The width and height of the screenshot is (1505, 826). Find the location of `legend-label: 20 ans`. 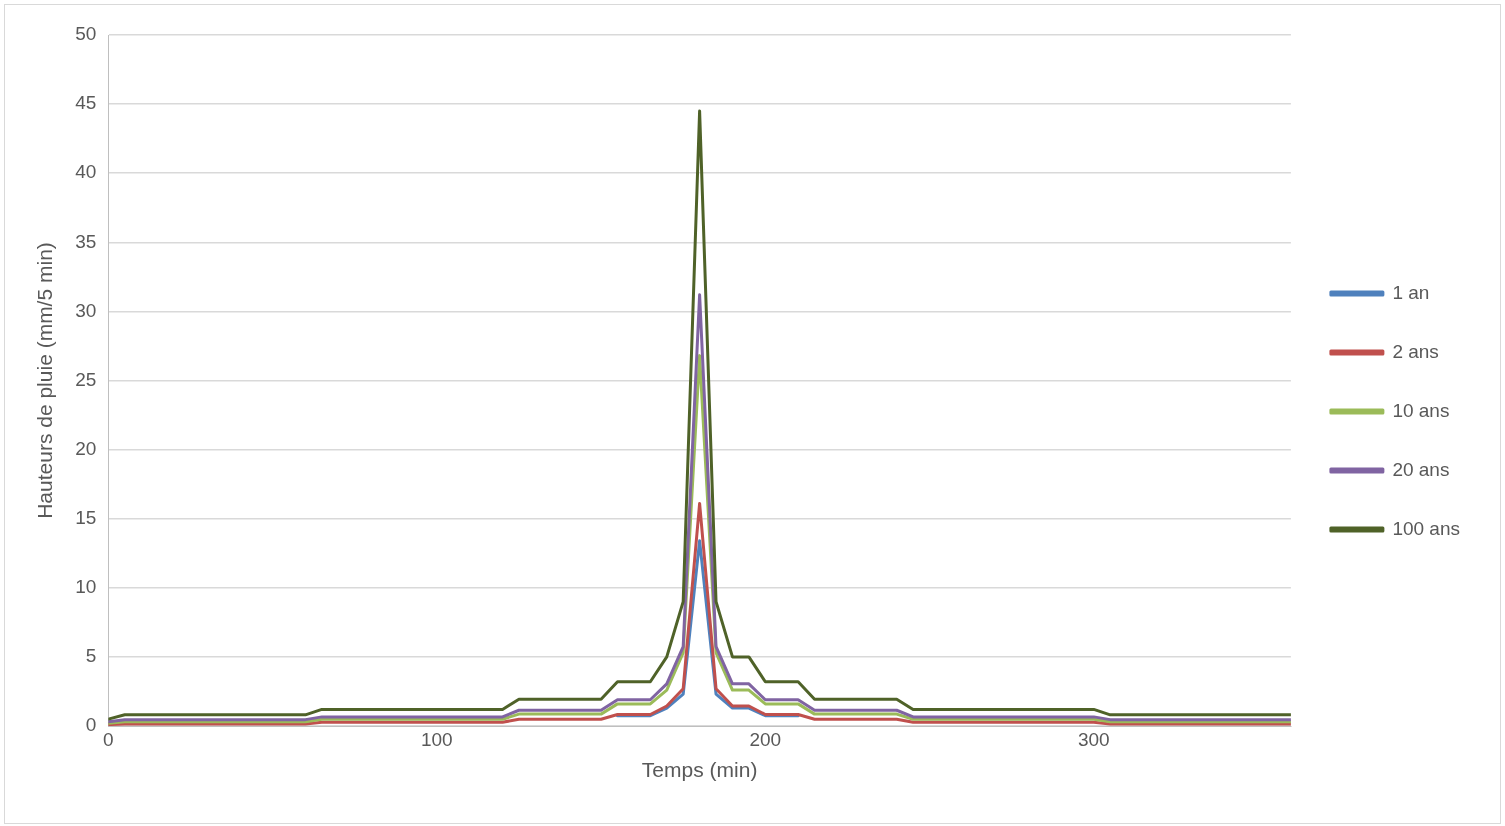

legend-label: 20 ans is located at coordinates (1421, 469).